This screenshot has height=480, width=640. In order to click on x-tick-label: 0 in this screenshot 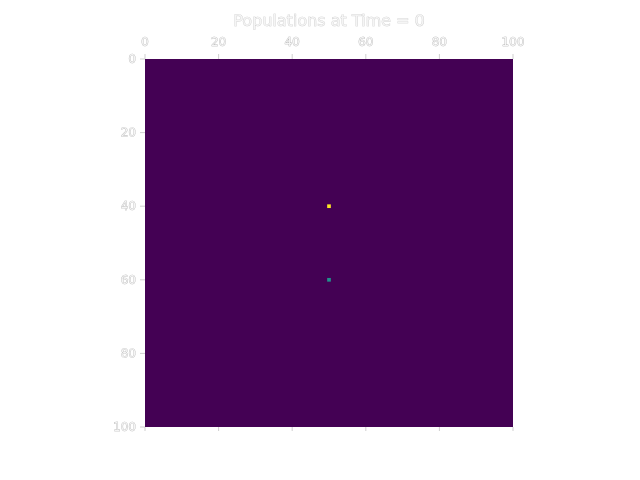, I will do `click(145, 42)`.